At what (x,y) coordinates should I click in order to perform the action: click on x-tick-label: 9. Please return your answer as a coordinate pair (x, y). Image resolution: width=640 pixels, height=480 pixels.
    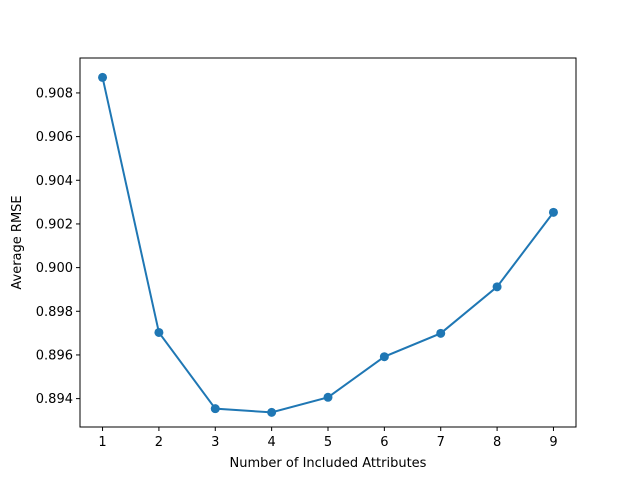
    Looking at the image, I should click on (553, 442).